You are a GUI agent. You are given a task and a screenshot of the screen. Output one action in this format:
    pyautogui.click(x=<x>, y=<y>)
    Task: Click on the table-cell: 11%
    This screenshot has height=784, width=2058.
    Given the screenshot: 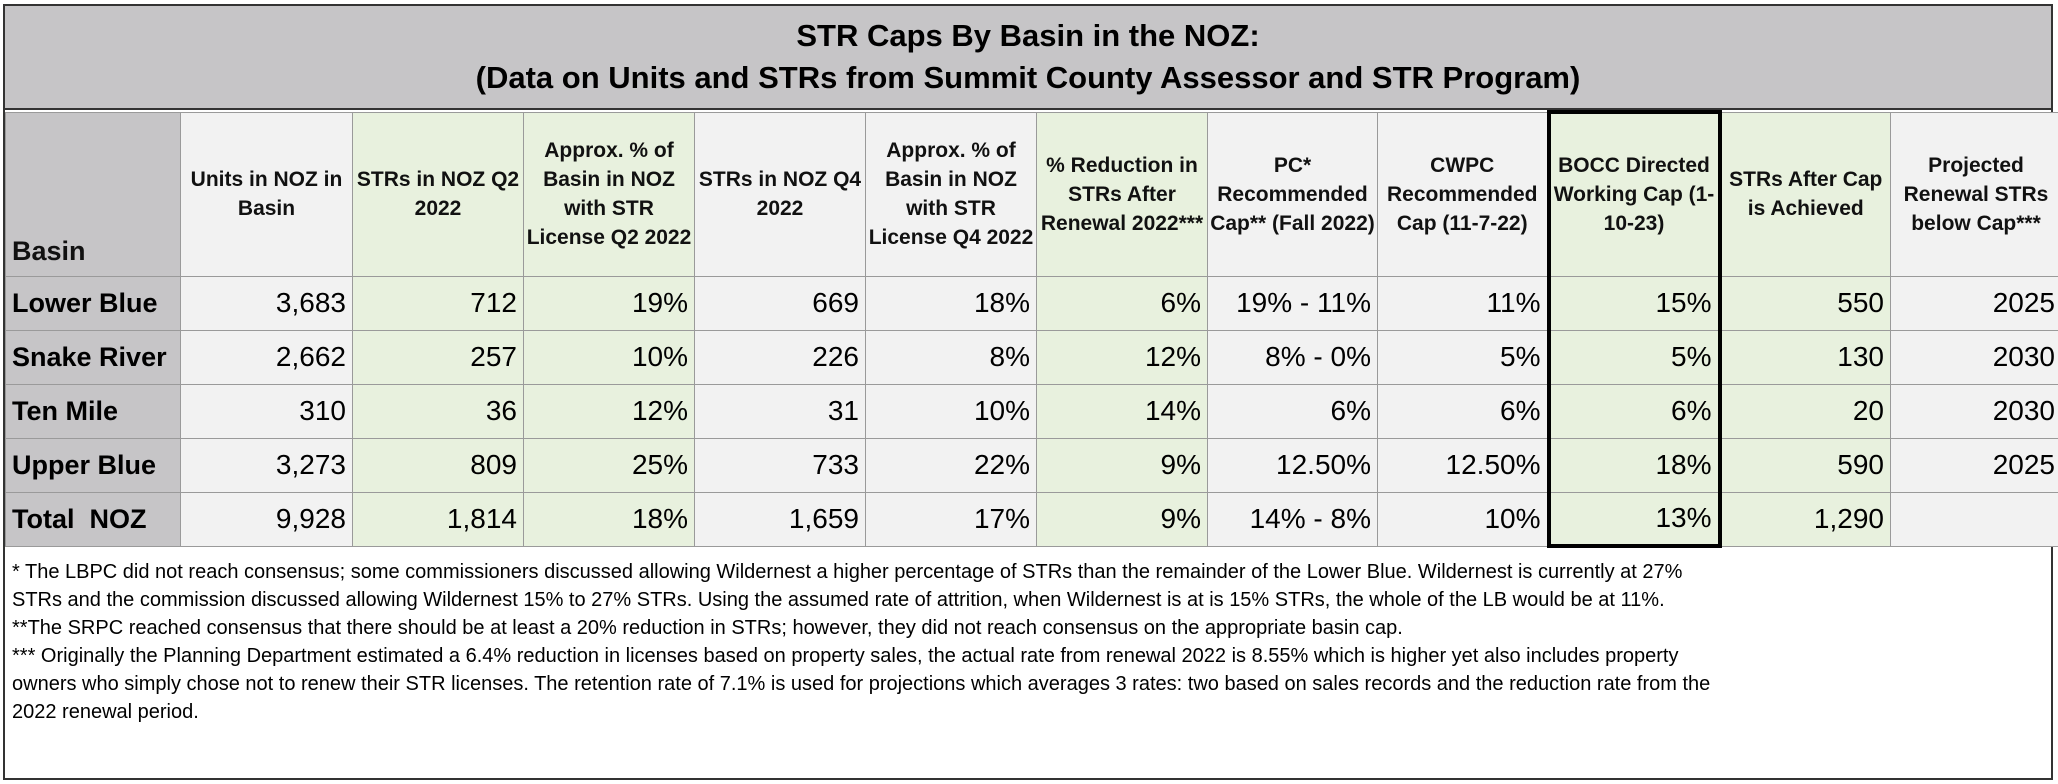 What is the action you would take?
    pyautogui.click(x=1463, y=303)
    